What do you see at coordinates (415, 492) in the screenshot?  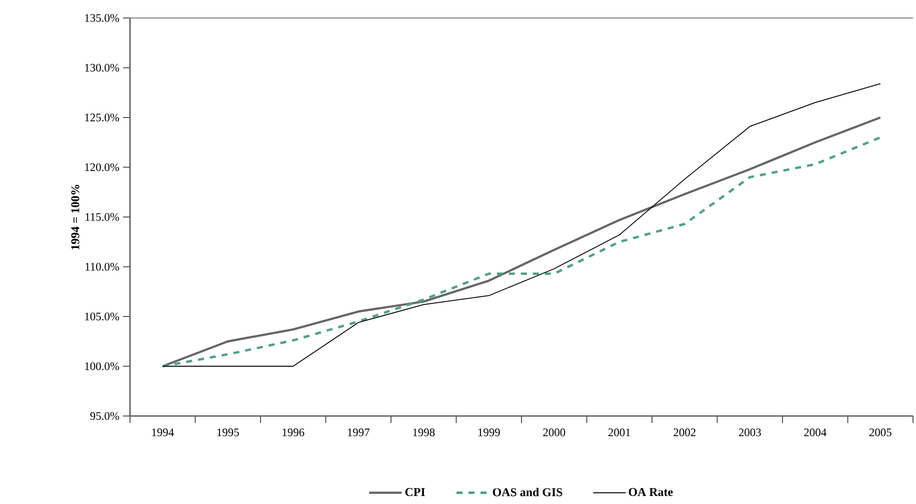 I see `legend-label: CPI` at bounding box center [415, 492].